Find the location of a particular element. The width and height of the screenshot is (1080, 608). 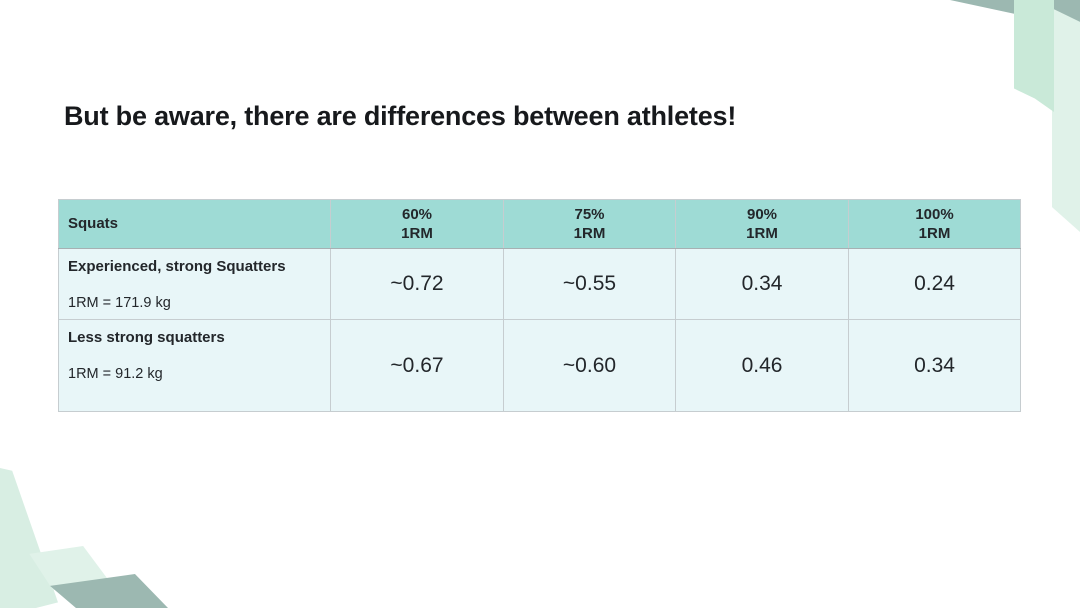

row-name: Less strong squatters is located at coordinates (146, 337).